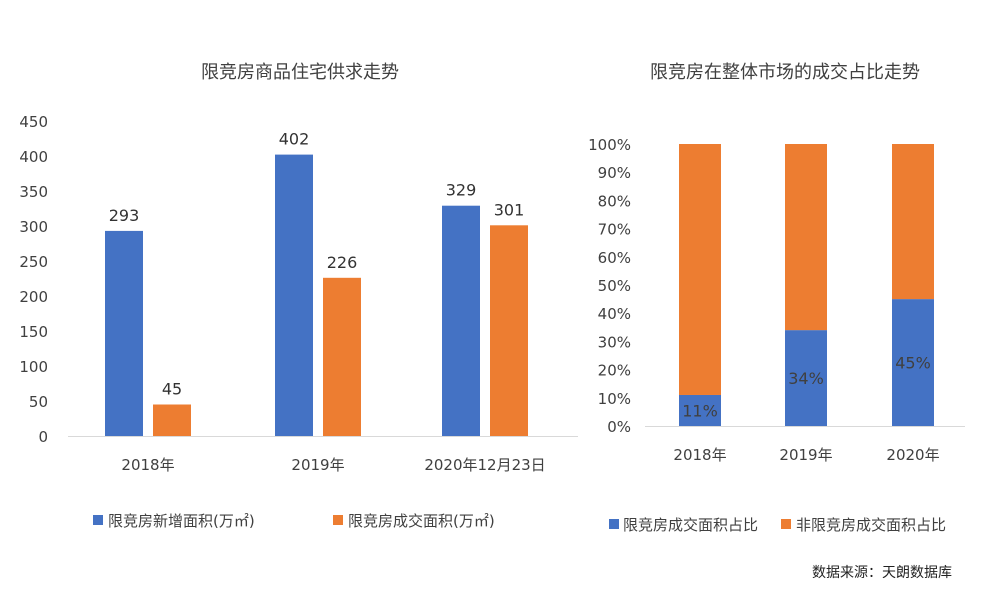 Image resolution: width=988 pixels, height=608 pixels. What do you see at coordinates (342, 262) in the screenshot?
I see `chart1-data-label: 226` at bounding box center [342, 262].